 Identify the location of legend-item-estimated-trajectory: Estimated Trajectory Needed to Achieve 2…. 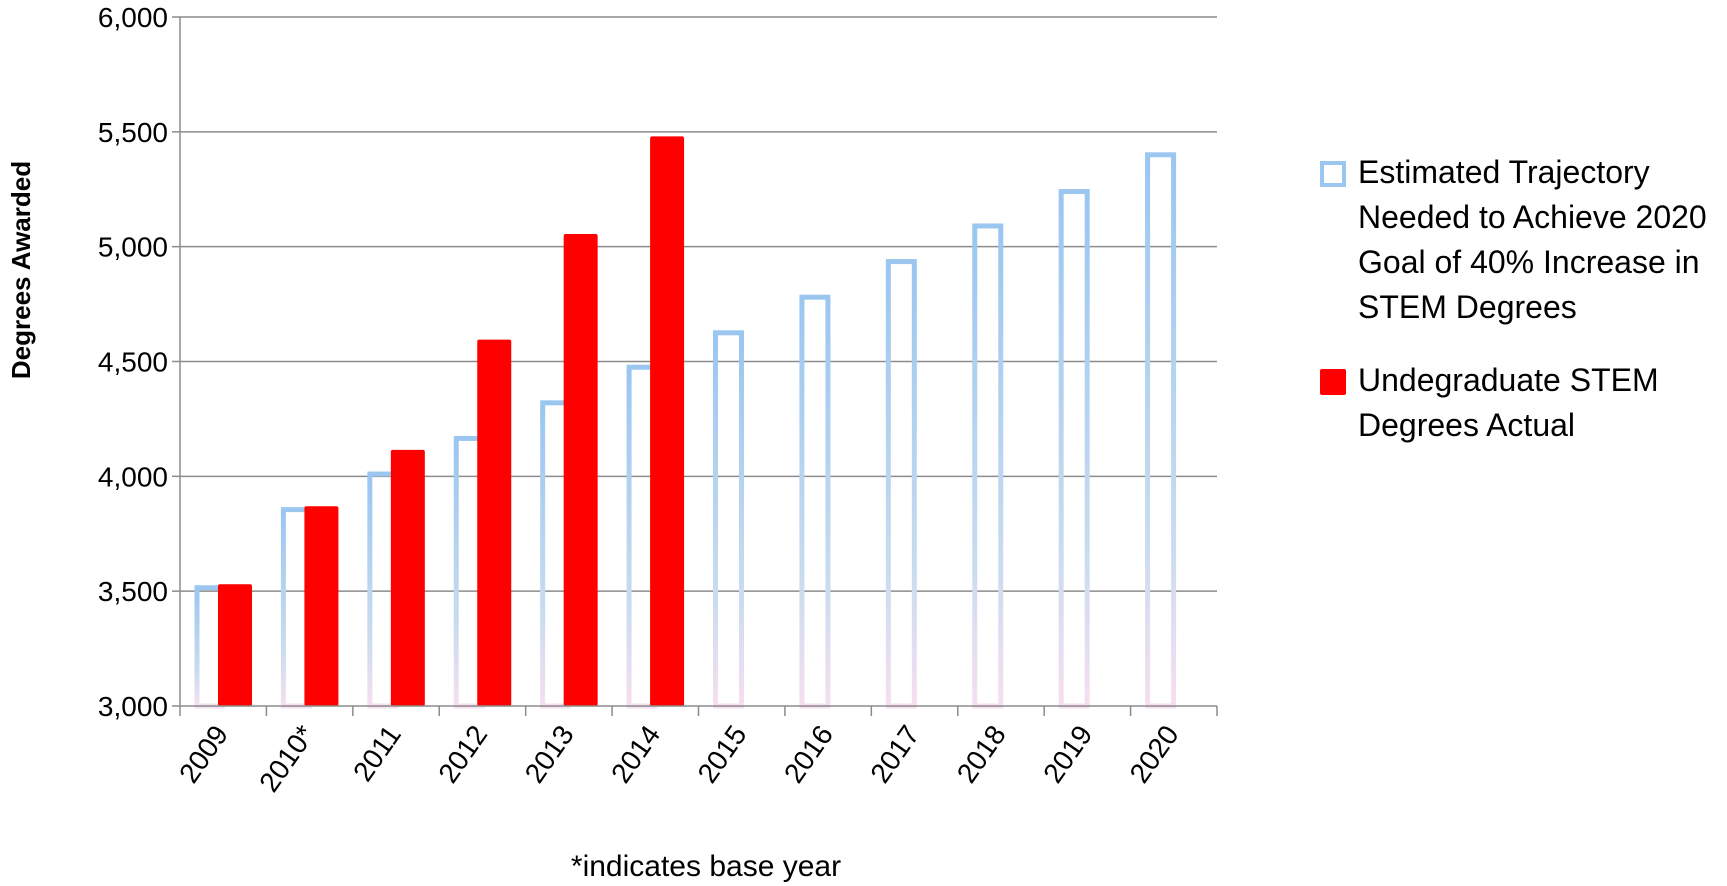
(1520, 240).